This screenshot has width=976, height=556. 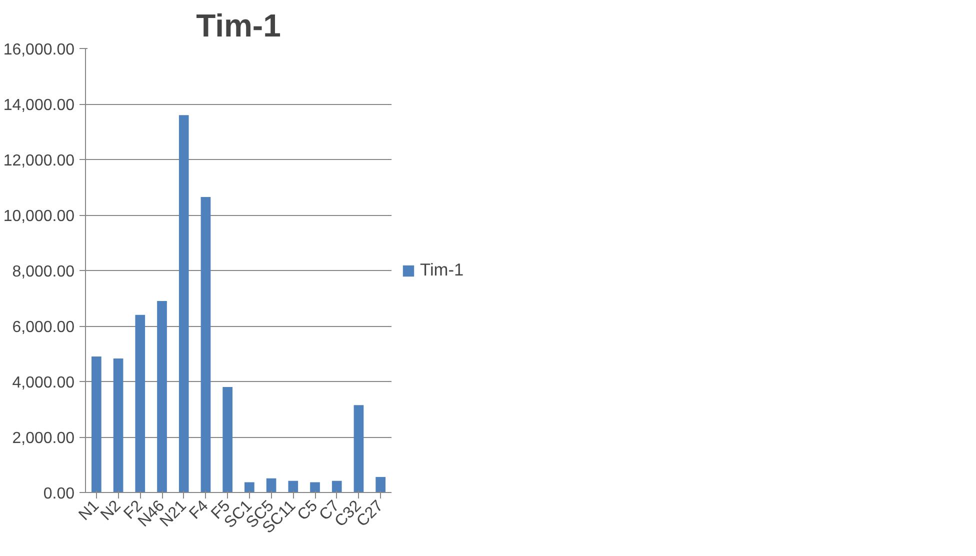 What do you see at coordinates (111, 510) in the screenshot?
I see `x-tick-label: N2` at bounding box center [111, 510].